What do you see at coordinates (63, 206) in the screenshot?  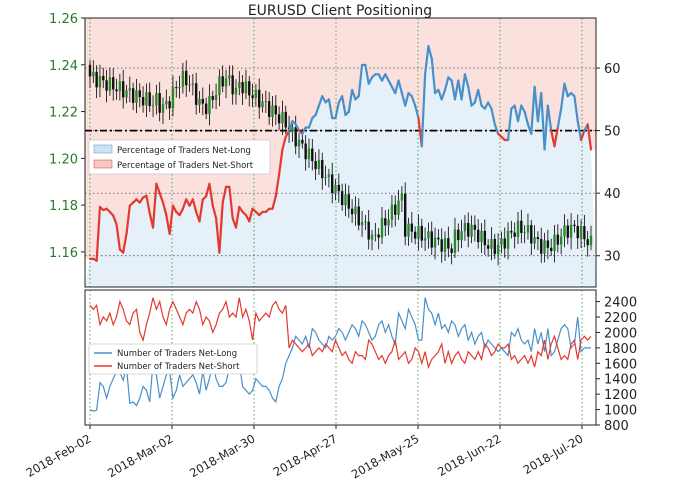 I see `y-left-tick-label: 1.18` at bounding box center [63, 206].